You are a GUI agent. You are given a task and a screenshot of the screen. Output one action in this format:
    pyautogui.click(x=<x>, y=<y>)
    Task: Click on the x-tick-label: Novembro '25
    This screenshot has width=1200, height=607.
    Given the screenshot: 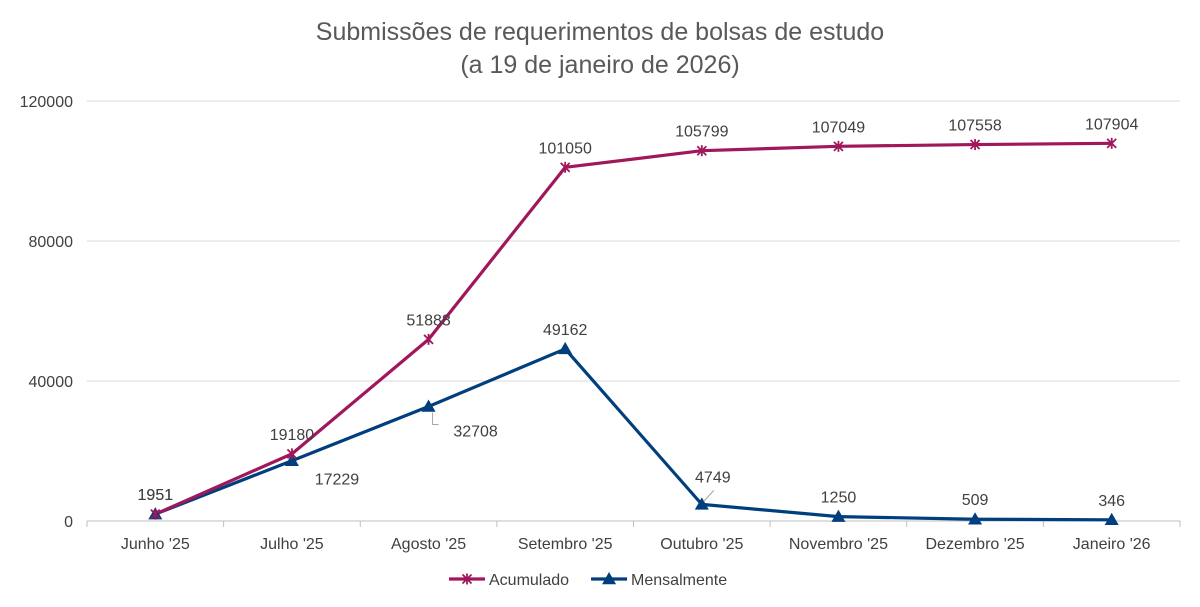 What is the action you would take?
    pyautogui.click(x=838, y=544)
    